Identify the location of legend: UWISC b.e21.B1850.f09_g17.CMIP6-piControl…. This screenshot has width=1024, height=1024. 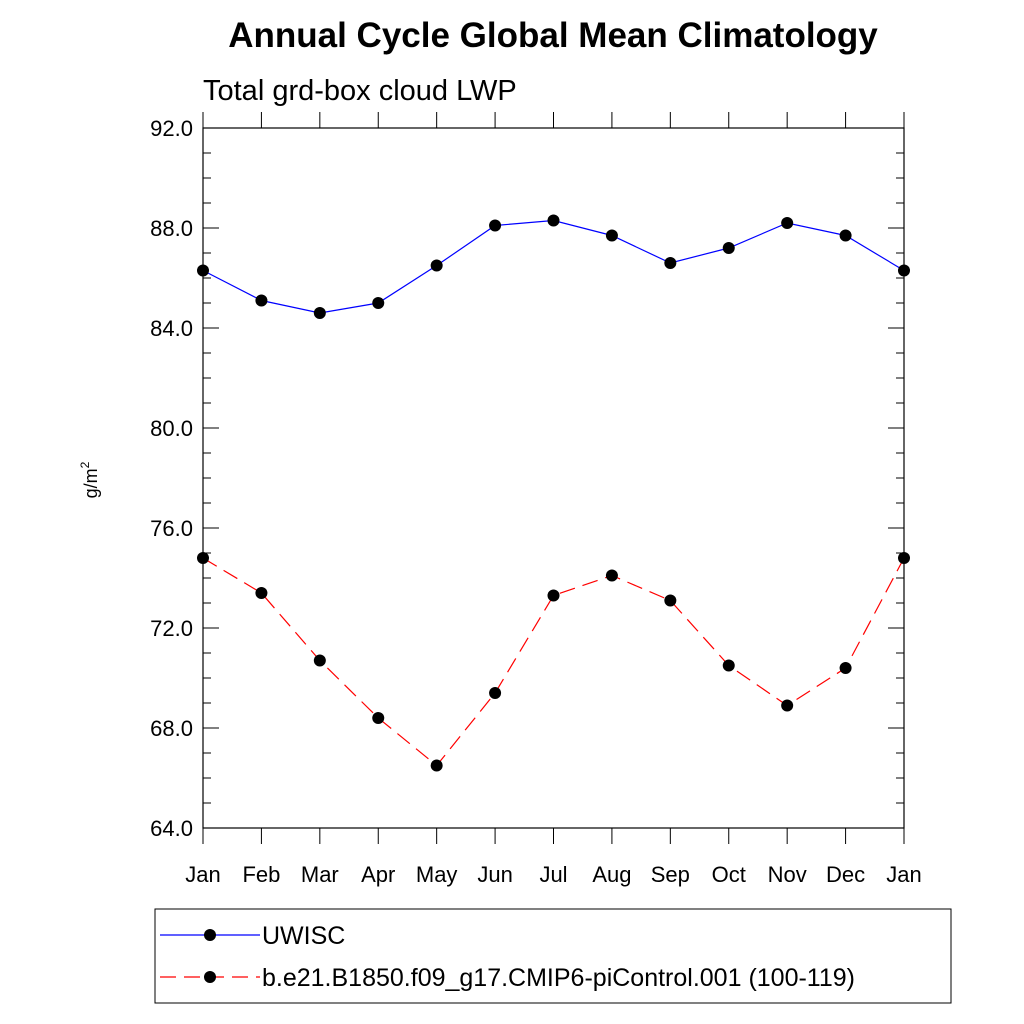
(507, 957).